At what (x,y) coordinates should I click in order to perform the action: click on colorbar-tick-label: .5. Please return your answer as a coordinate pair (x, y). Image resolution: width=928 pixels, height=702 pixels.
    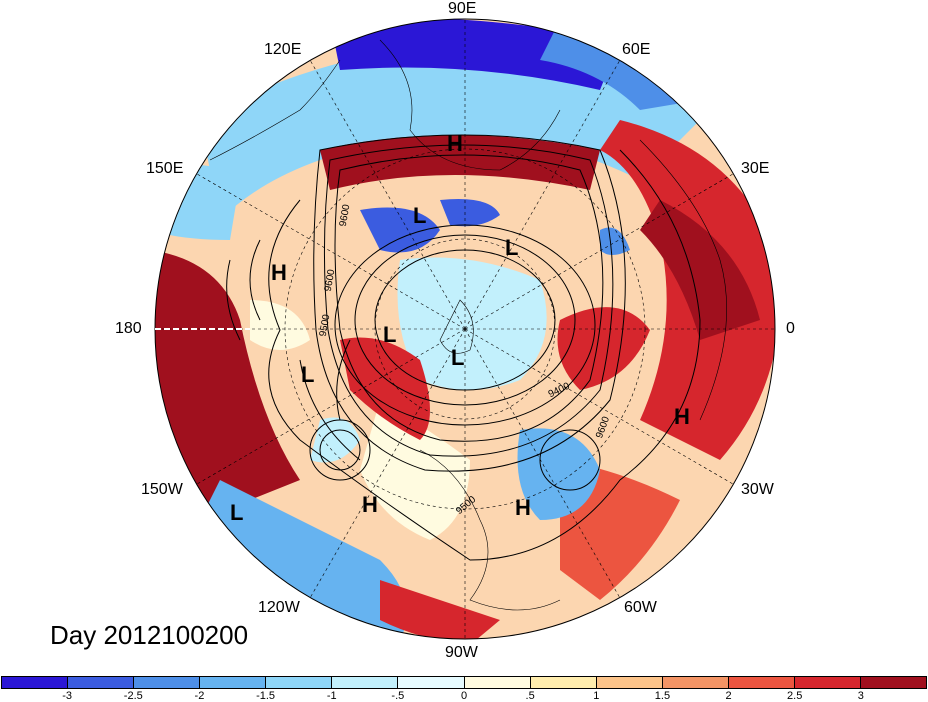
    Looking at the image, I should click on (530, 696).